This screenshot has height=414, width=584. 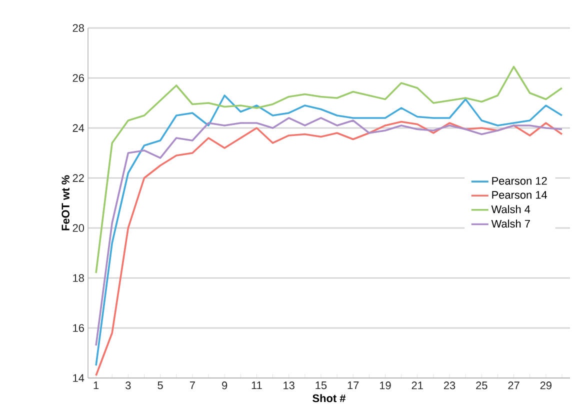 What do you see at coordinates (353, 386) in the screenshot?
I see `x-tick-label: 17` at bounding box center [353, 386].